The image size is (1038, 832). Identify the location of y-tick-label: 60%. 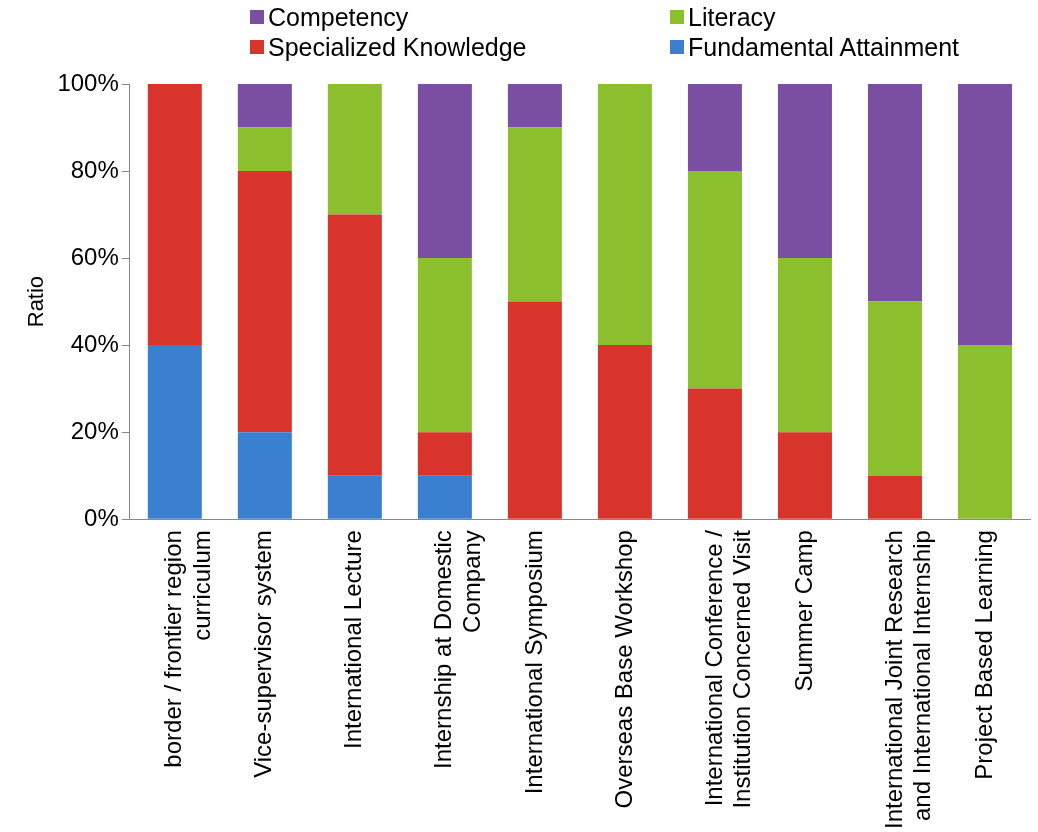
(94, 256).